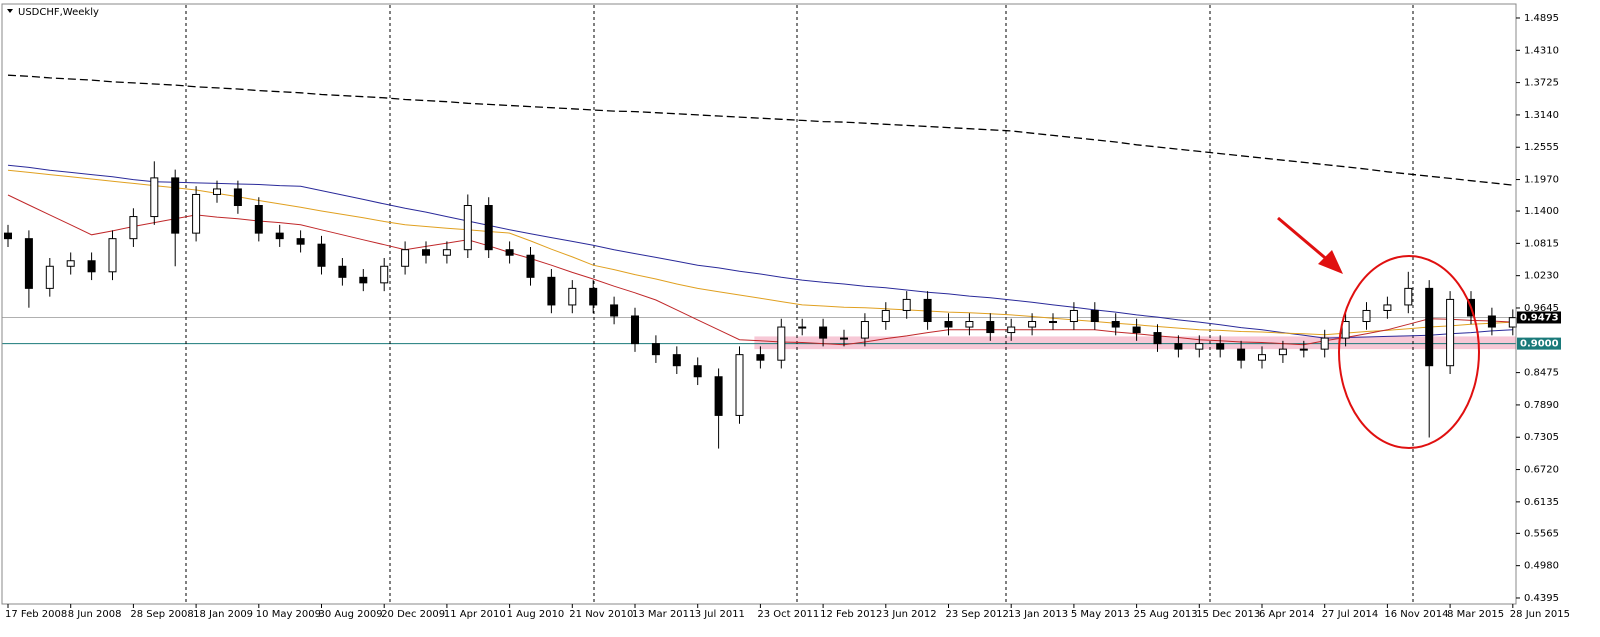  What do you see at coordinates (788, 614) in the screenshot?
I see `x-tick-label: 23 Oct 2011` at bounding box center [788, 614].